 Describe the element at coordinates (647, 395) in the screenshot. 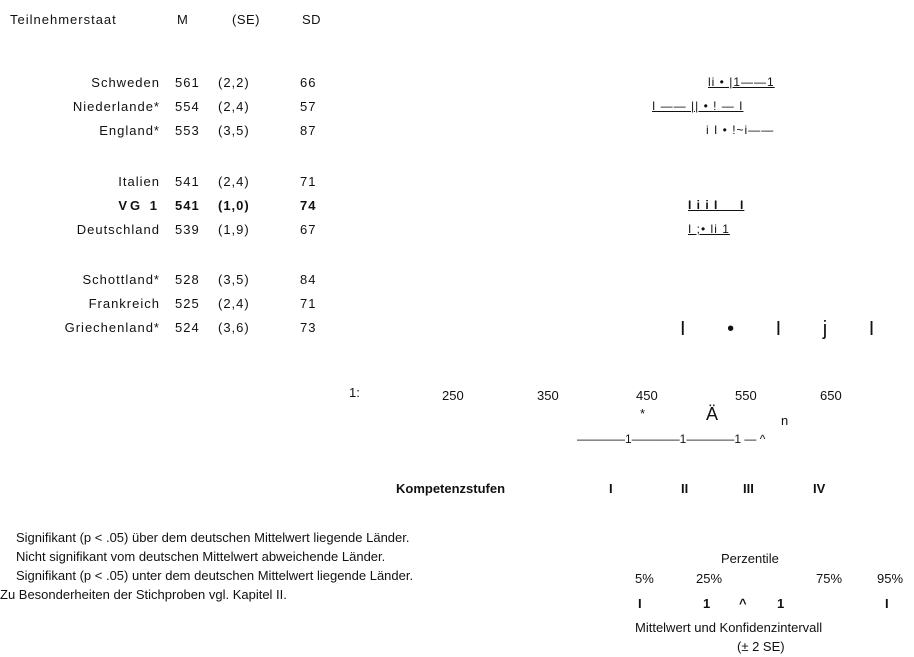

I see `scale-tick: 450` at that location.